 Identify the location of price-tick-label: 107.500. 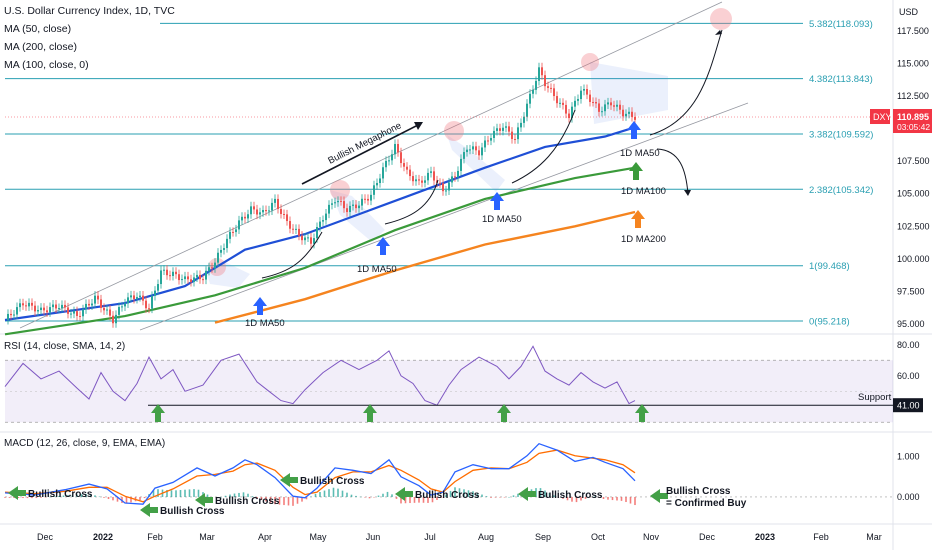
(913, 161).